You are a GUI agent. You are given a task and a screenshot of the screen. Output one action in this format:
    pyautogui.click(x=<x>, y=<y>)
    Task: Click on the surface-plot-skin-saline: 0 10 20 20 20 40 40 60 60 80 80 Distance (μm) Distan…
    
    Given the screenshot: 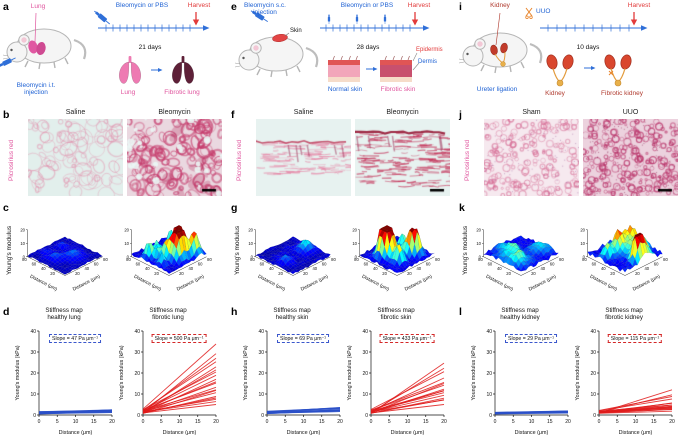 What is the action you would take?
    pyautogui.click(x=292, y=260)
    